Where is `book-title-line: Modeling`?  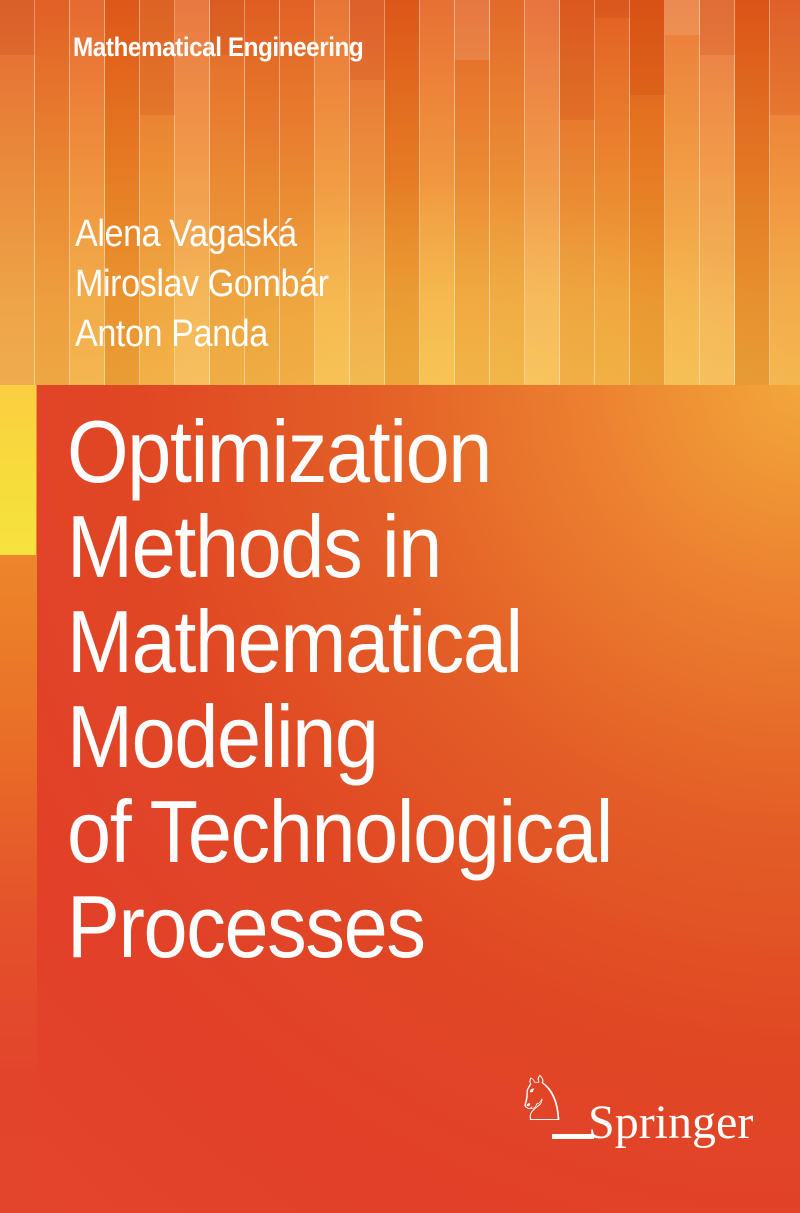 book-title-line: Modeling is located at coordinates (223, 736).